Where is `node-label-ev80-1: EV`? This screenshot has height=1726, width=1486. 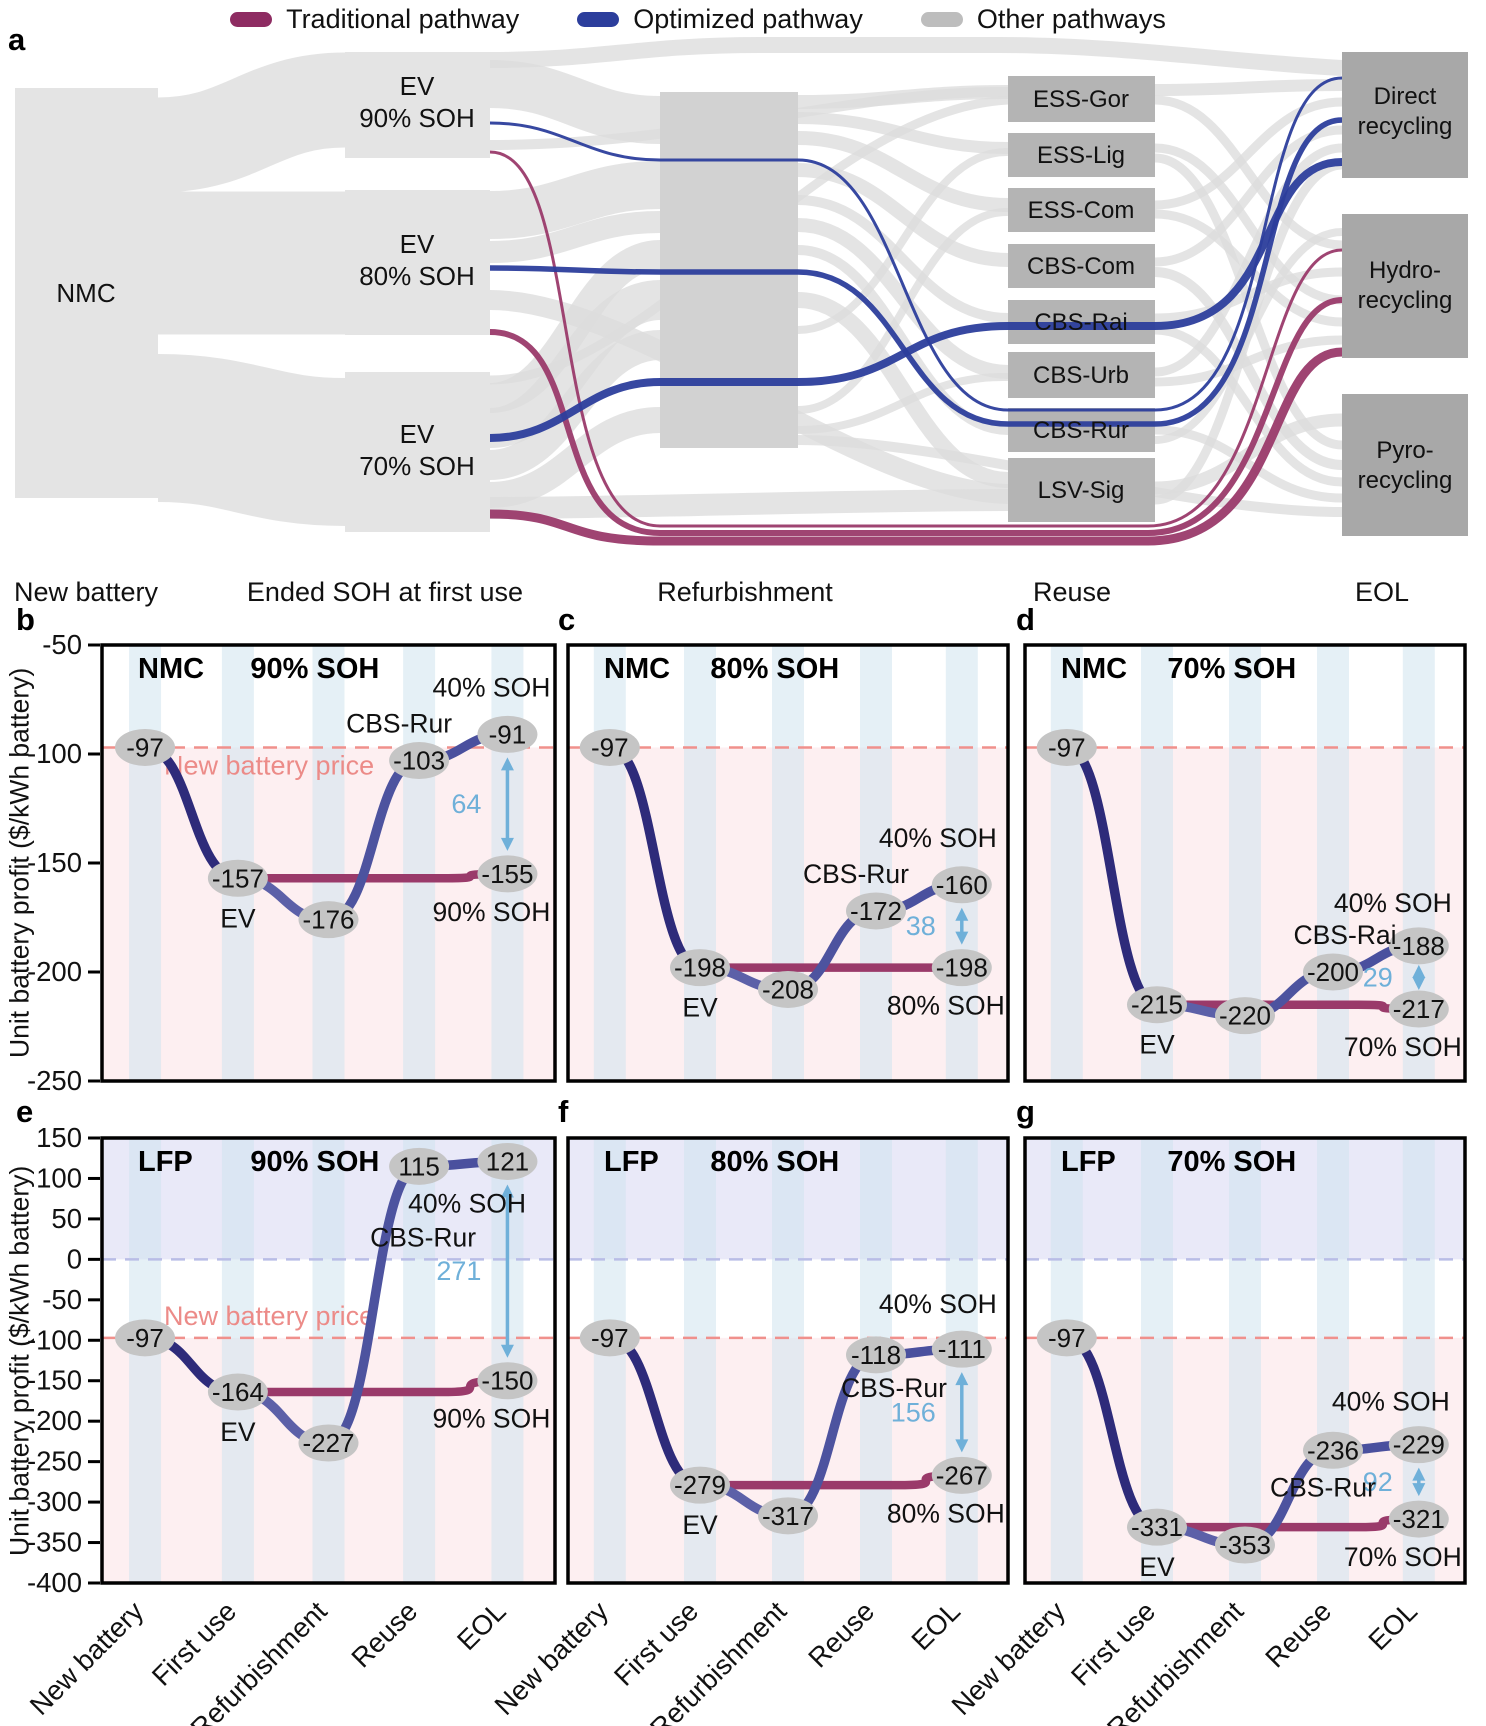
node-label-ev80-1: EV is located at coordinates (417, 244).